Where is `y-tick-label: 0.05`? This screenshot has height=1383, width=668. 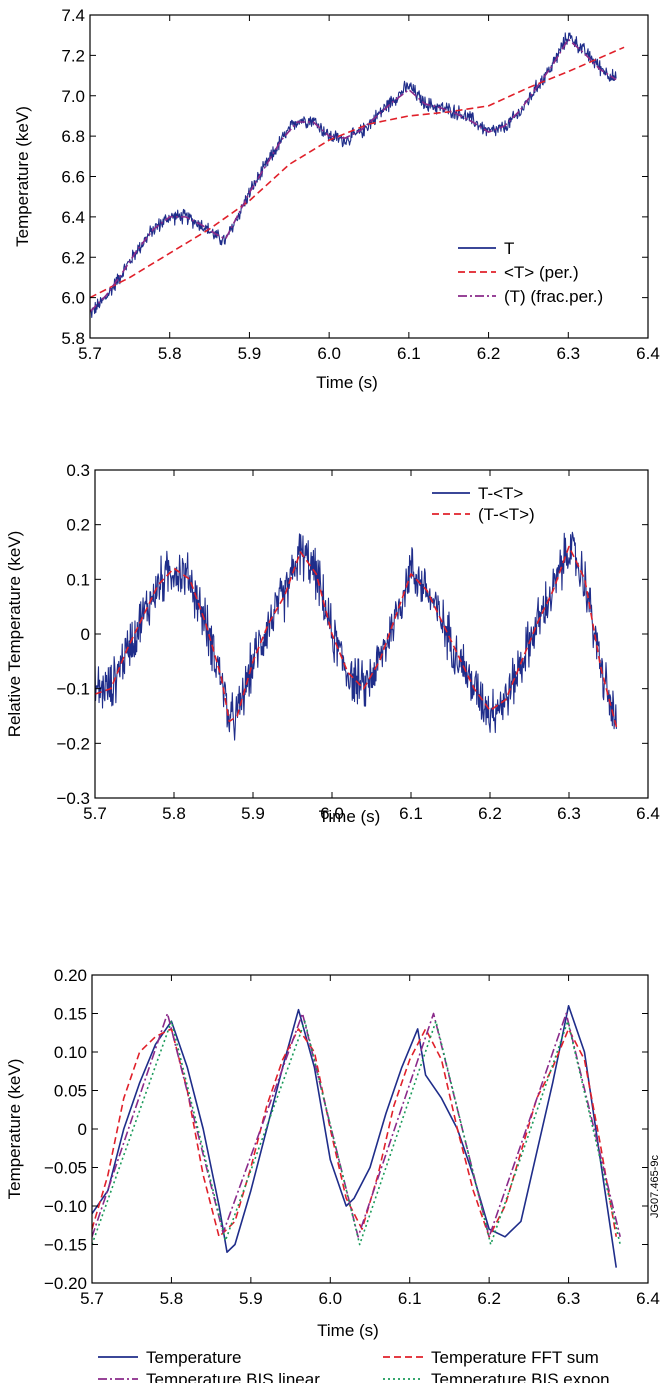 y-tick-label: 0.05 is located at coordinates (70, 1091).